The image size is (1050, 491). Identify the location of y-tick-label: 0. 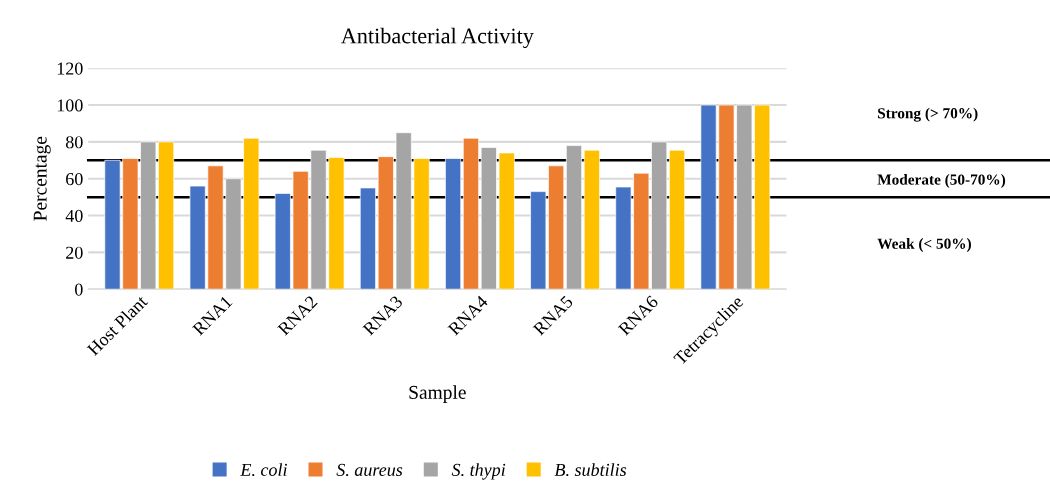
(79, 289).